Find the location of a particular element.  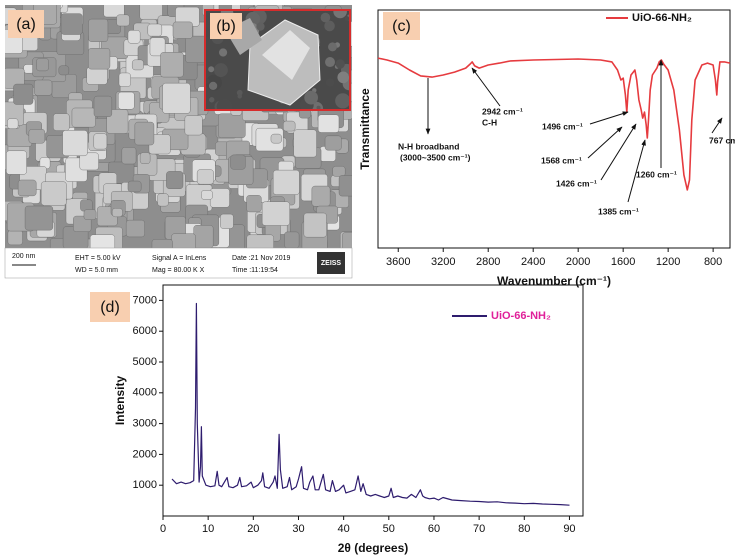

info-text: Mag = 80.00 K X is located at coordinates (178, 270).